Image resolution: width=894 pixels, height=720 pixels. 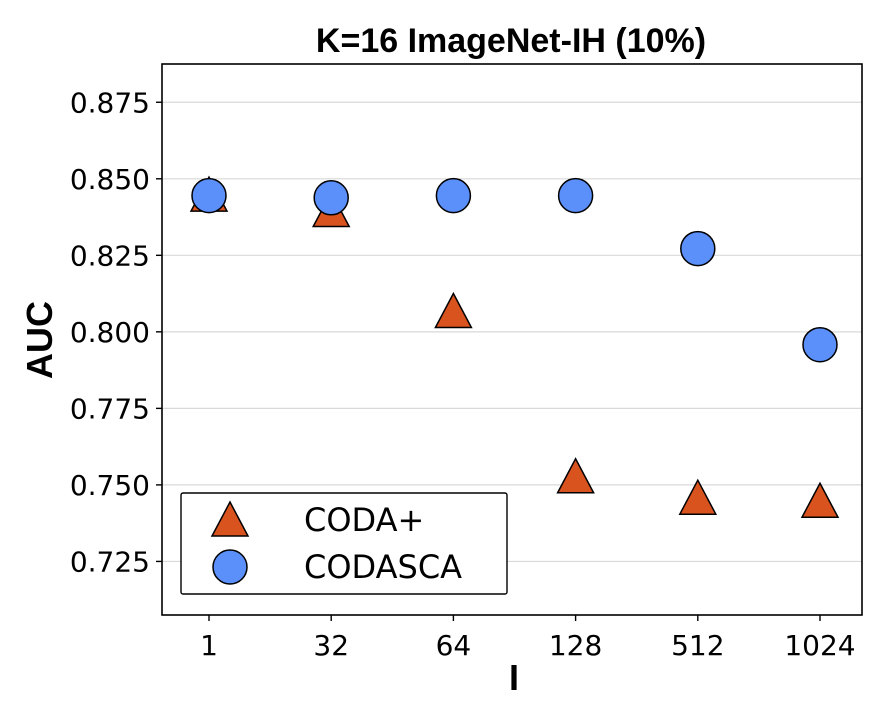 I want to click on legend-marker-coda-plus, so click(x=230, y=518).